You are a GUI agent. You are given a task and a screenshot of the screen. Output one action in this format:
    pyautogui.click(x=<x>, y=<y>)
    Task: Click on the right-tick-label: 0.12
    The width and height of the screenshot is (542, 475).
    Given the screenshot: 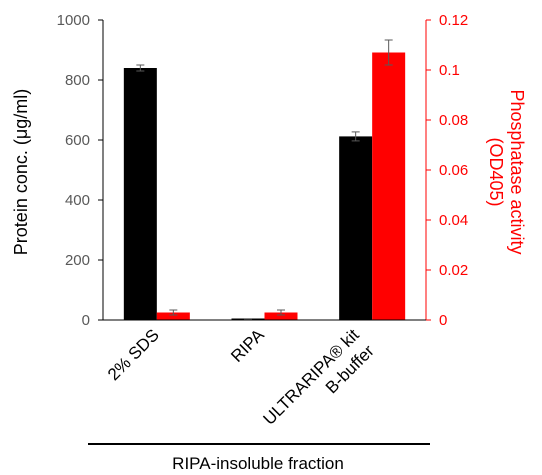 What is the action you would take?
    pyautogui.click(x=453, y=20)
    